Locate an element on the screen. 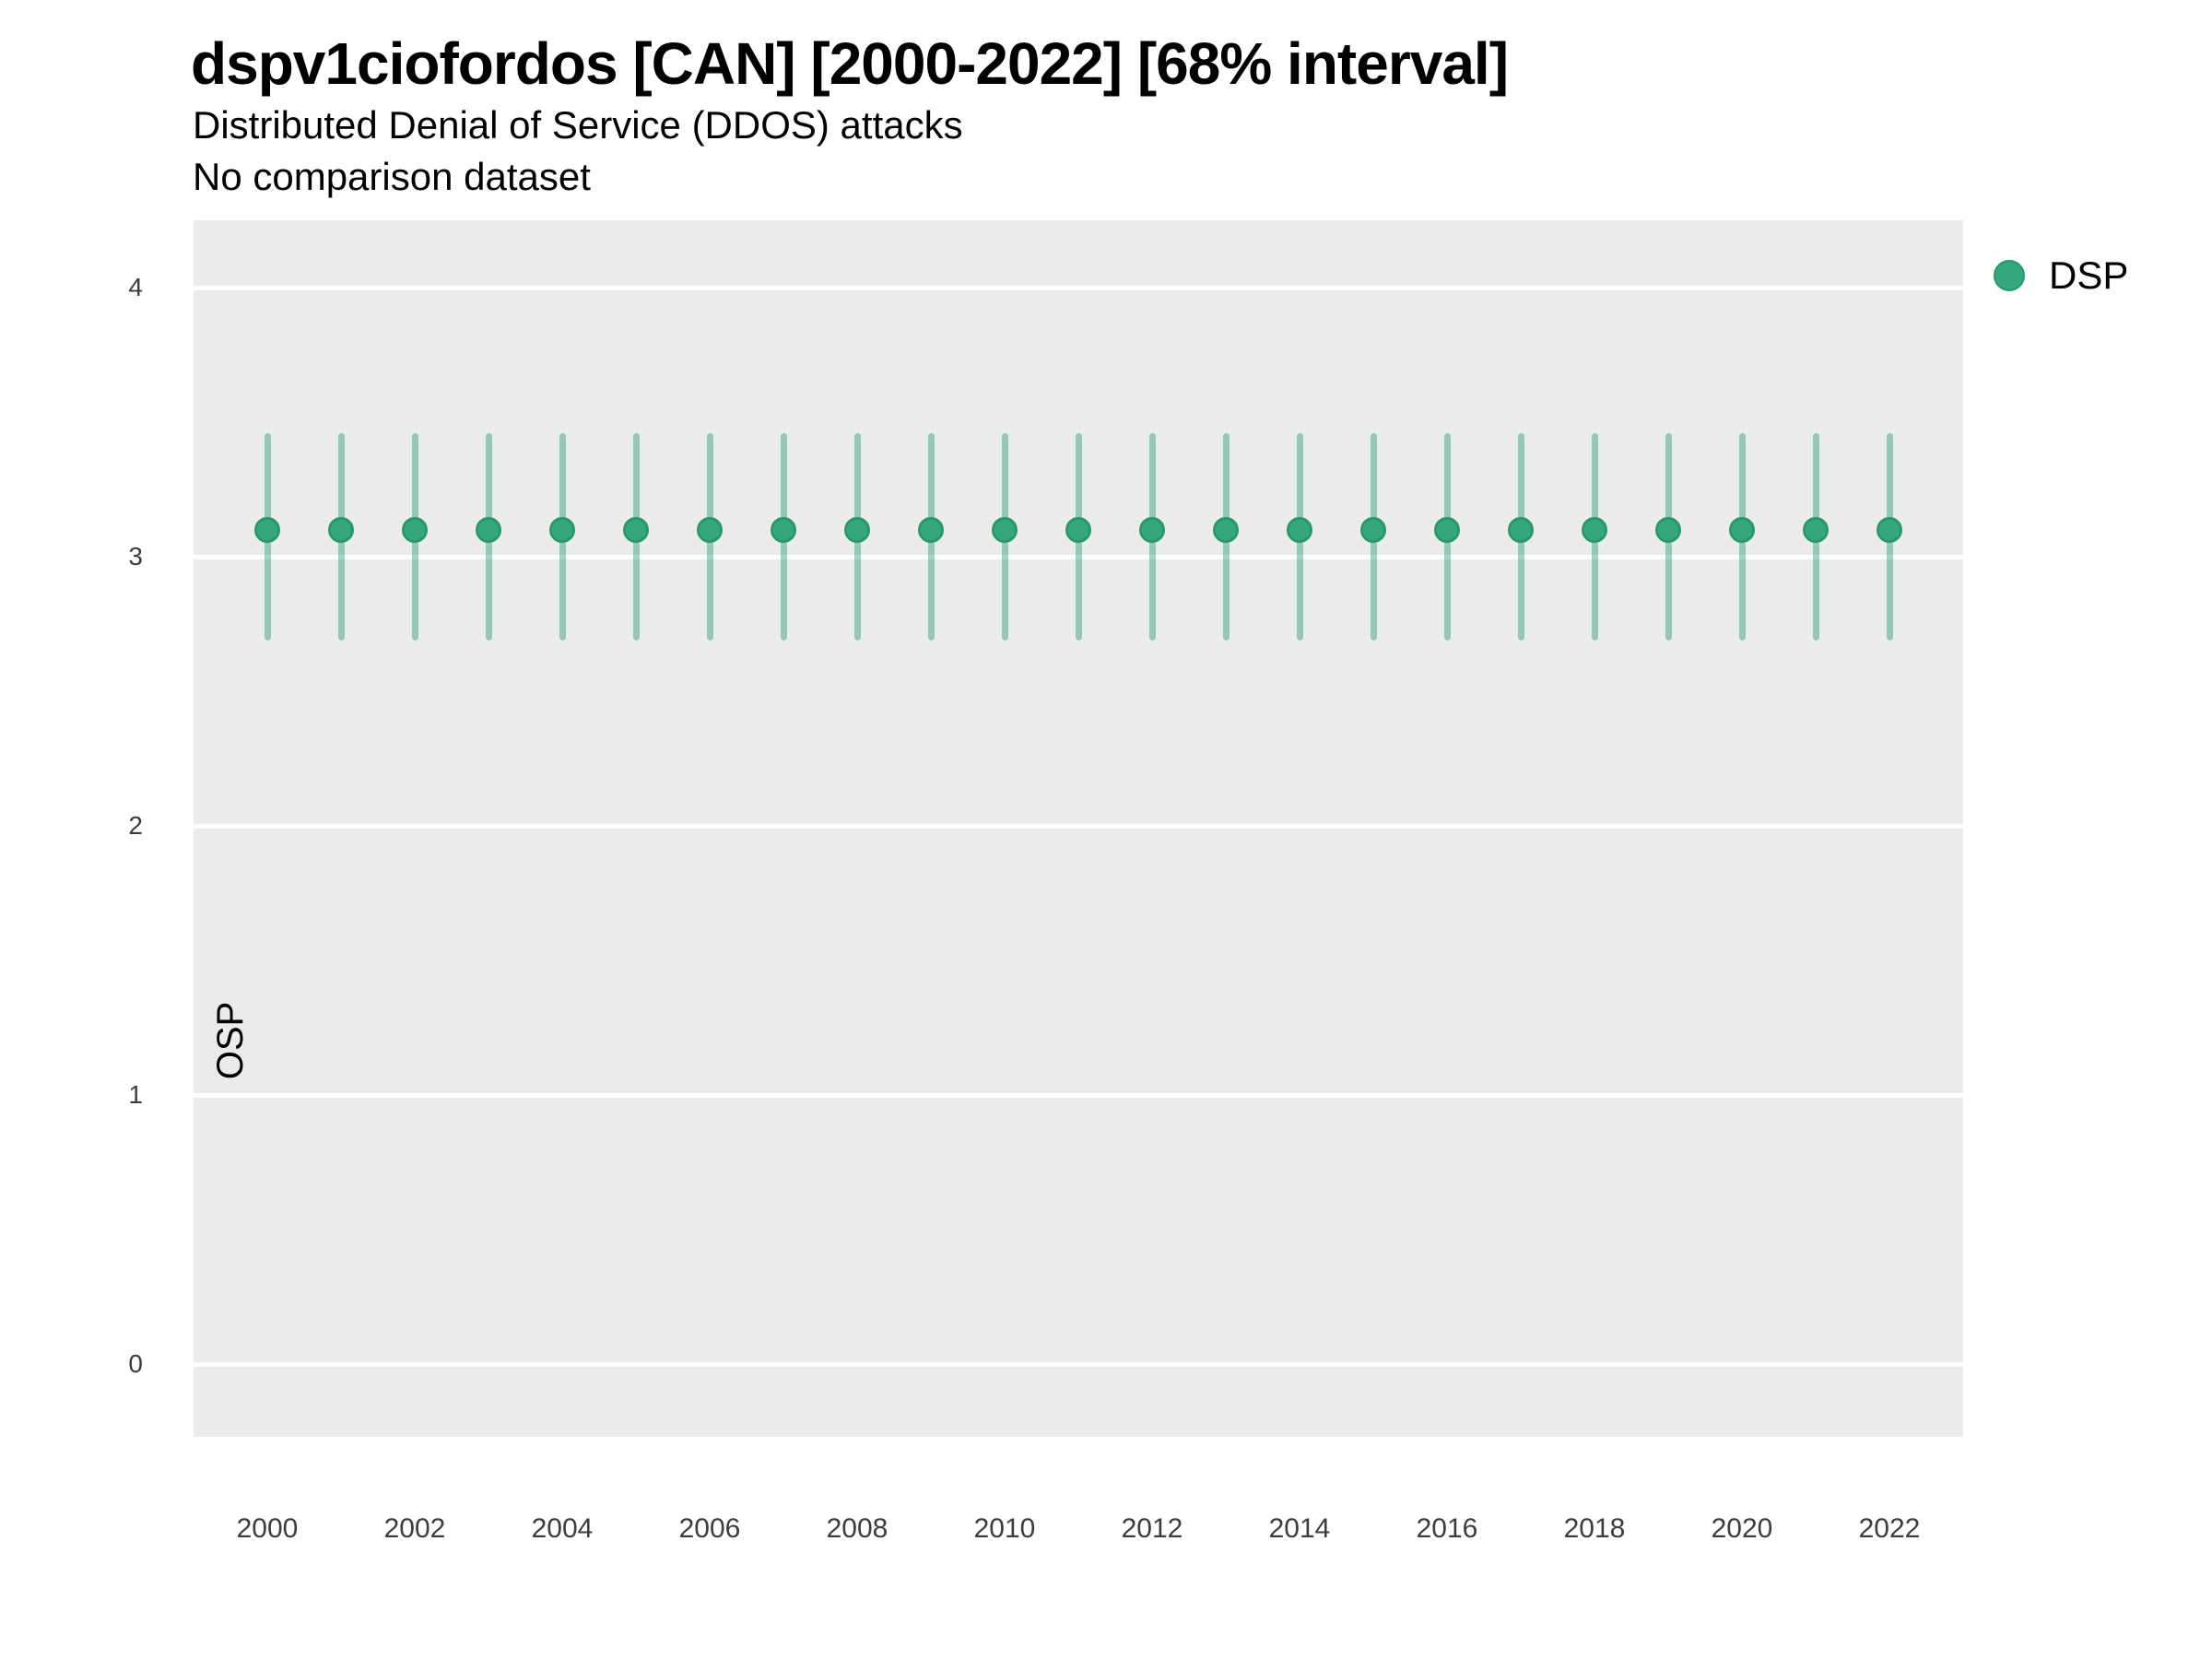  x-tick-label: 2018 is located at coordinates (1594, 1528).